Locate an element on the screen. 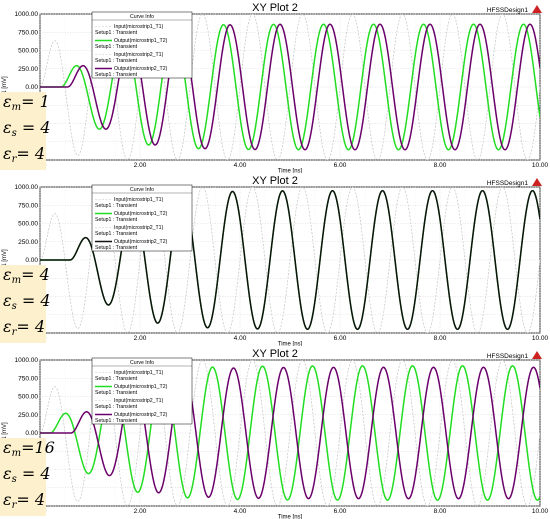 Image resolution: width=550 pixels, height=519 pixels. param-value: =16 is located at coordinates (38, 447).